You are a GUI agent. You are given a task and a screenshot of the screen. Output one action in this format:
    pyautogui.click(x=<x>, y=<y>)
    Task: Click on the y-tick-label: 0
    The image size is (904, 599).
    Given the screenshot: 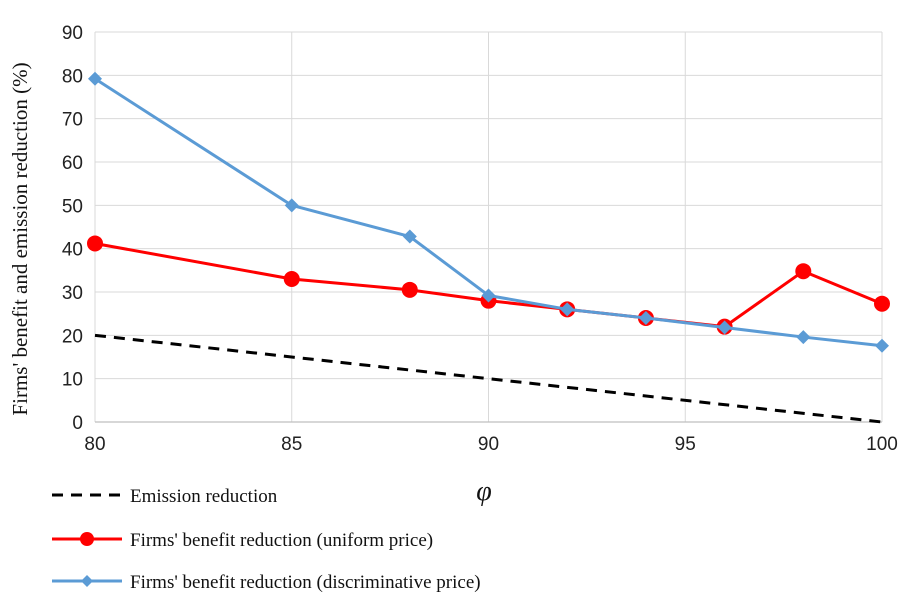 What is the action you would take?
    pyautogui.click(x=77, y=423)
    